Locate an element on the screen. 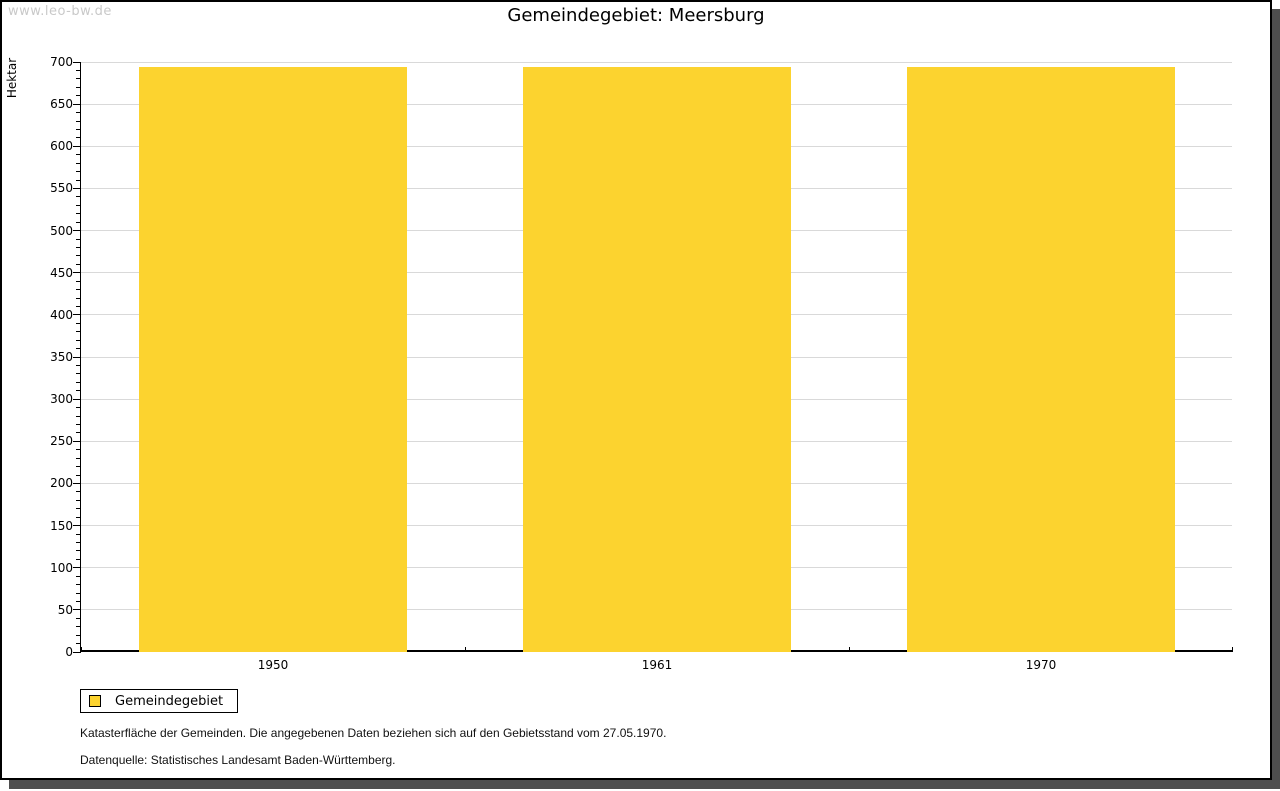  y-axis-tick-label: 100 is located at coordinates (61, 567).